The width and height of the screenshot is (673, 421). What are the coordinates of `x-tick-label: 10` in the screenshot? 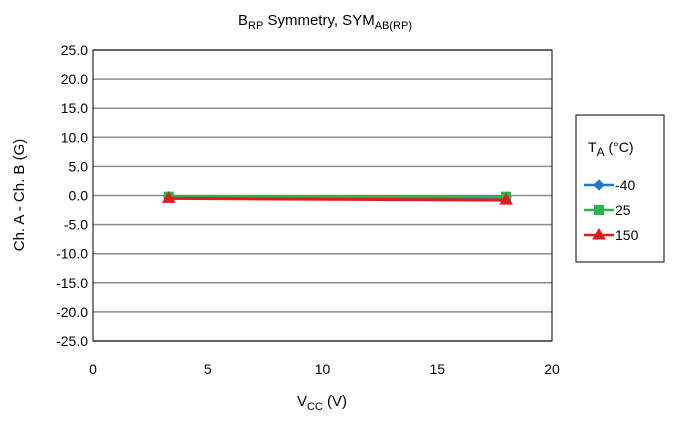 It's located at (323, 369).